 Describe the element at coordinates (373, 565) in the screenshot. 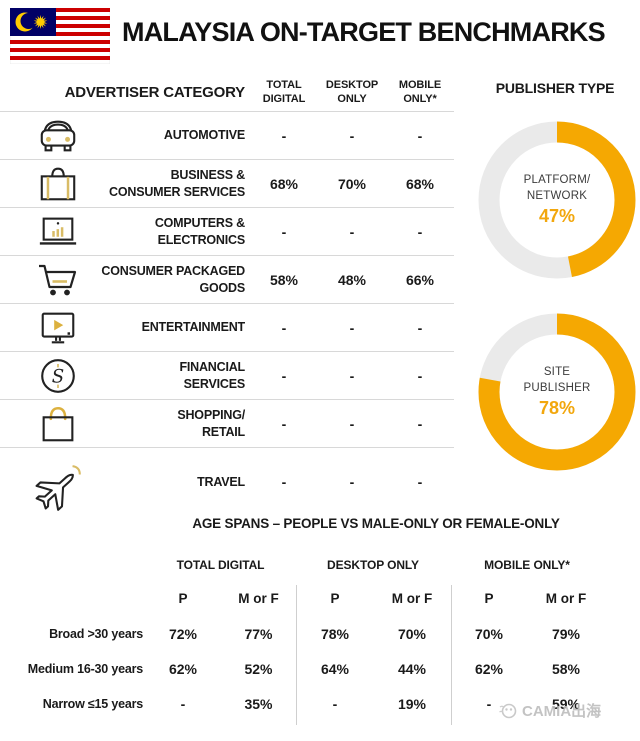

I see `age-group-desktop-only: DESKTOP ONLY` at that location.